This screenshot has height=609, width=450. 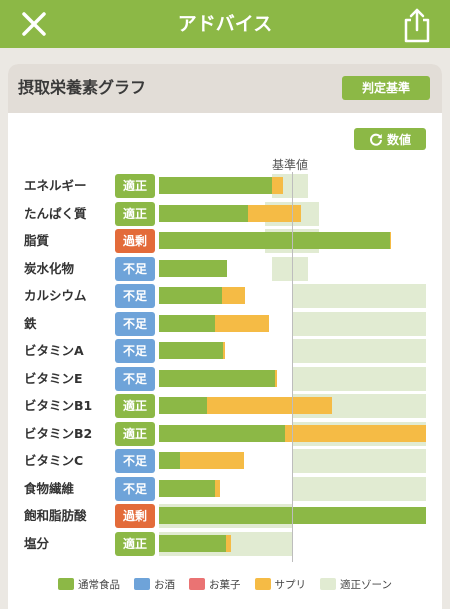 What do you see at coordinates (225, 88) in the screenshot?
I see `card-header: 摂取栄養素グラフ 判定基準` at bounding box center [225, 88].